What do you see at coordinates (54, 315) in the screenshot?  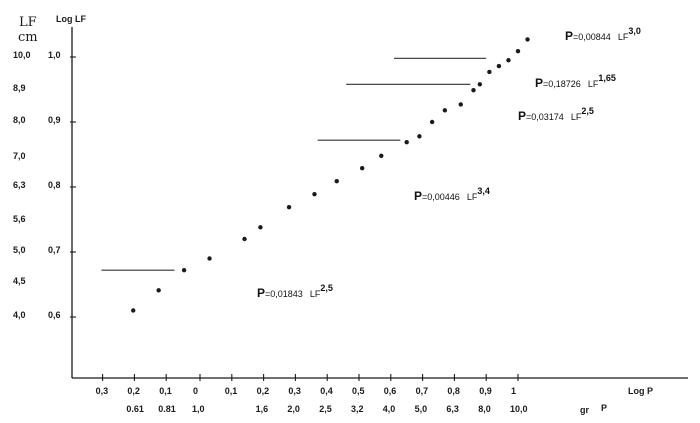 I see `y-tick-label: 0,6` at bounding box center [54, 315].